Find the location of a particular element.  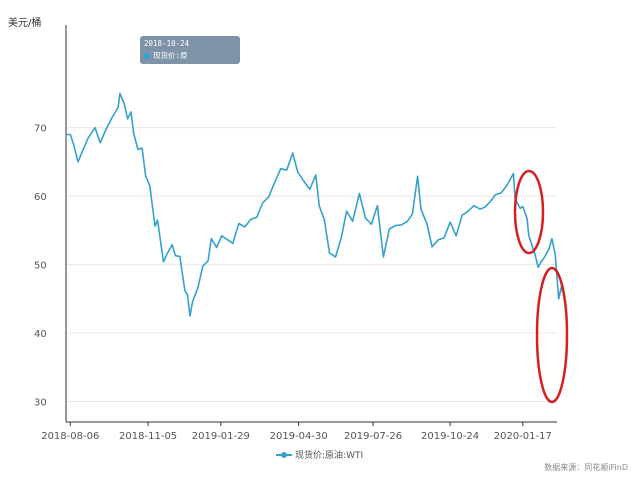

tooltip-date: 2018-10-24 is located at coordinates (167, 43).